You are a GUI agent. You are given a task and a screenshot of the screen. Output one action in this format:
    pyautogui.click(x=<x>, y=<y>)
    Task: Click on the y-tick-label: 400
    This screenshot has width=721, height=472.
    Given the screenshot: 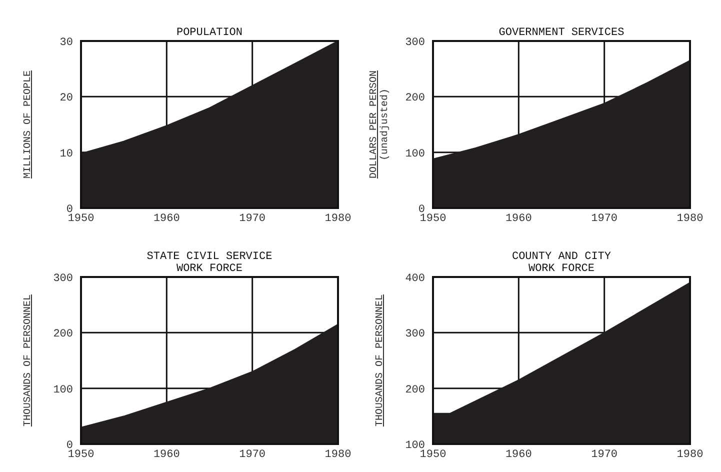 What is the action you would take?
    pyautogui.click(x=415, y=279)
    